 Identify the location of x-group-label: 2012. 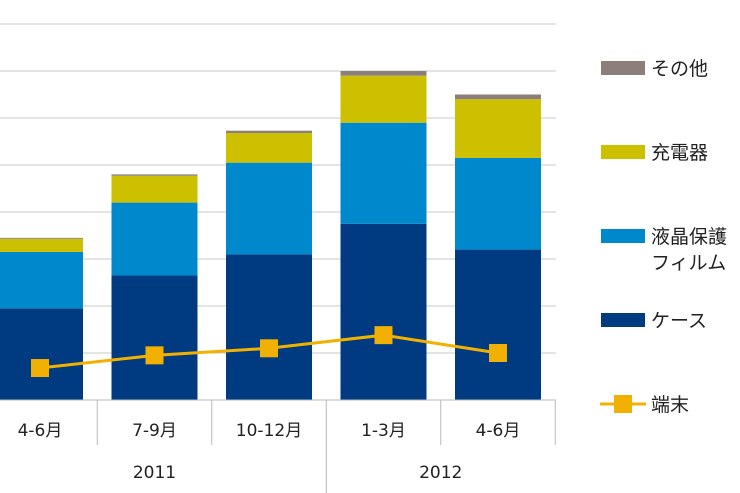
(440, 473).